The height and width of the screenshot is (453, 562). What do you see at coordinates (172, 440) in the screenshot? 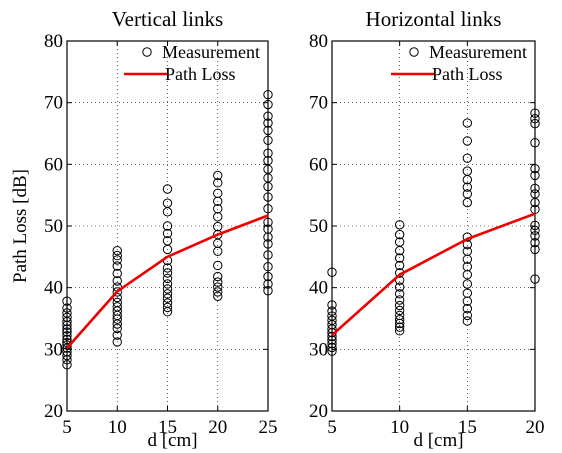
I see `x-axis-label: d [cm]` at bounding box center [172, 440].